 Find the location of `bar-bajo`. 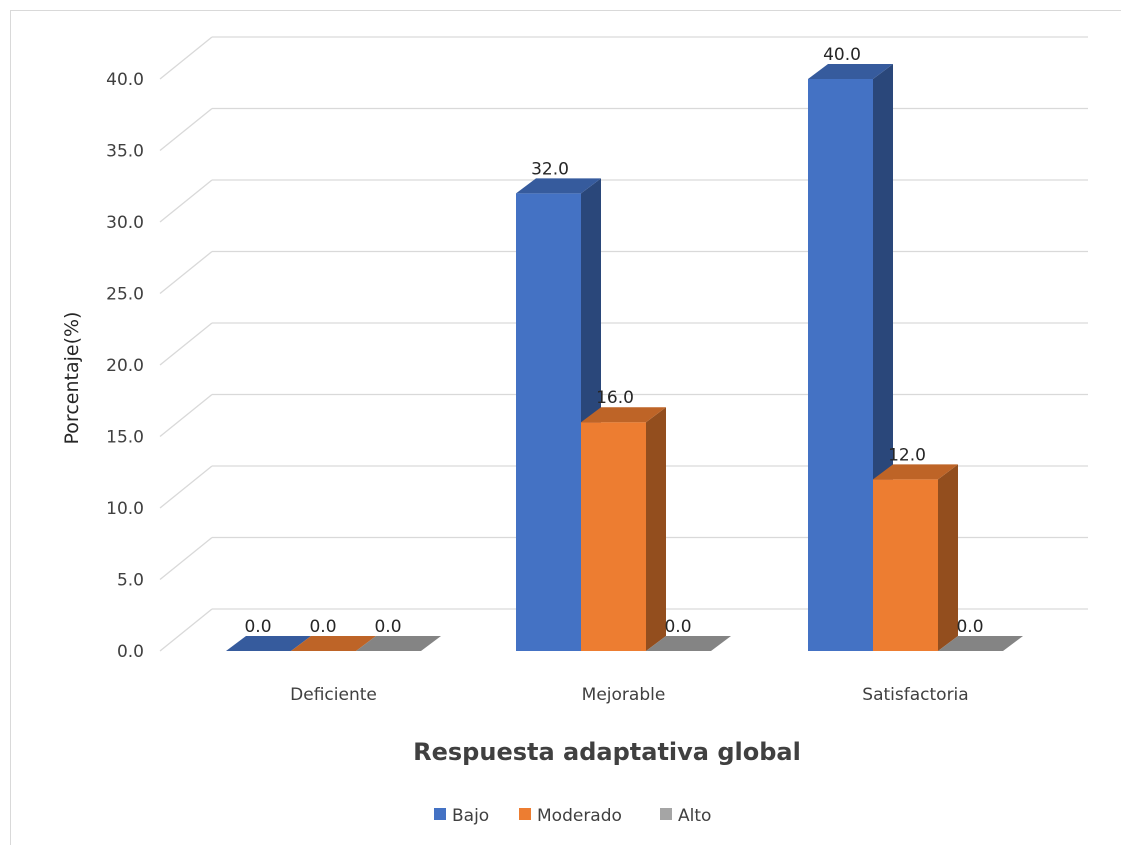

bar-bajo is located at coordinates (268, 643).